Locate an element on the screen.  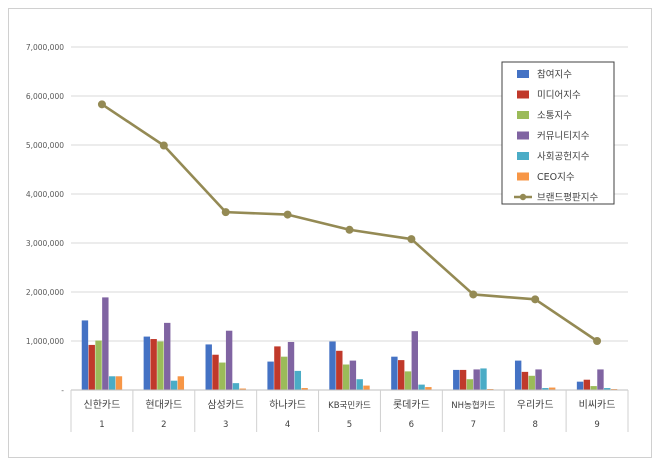
x-index-label: 8 is located at coordinates (534, 425).